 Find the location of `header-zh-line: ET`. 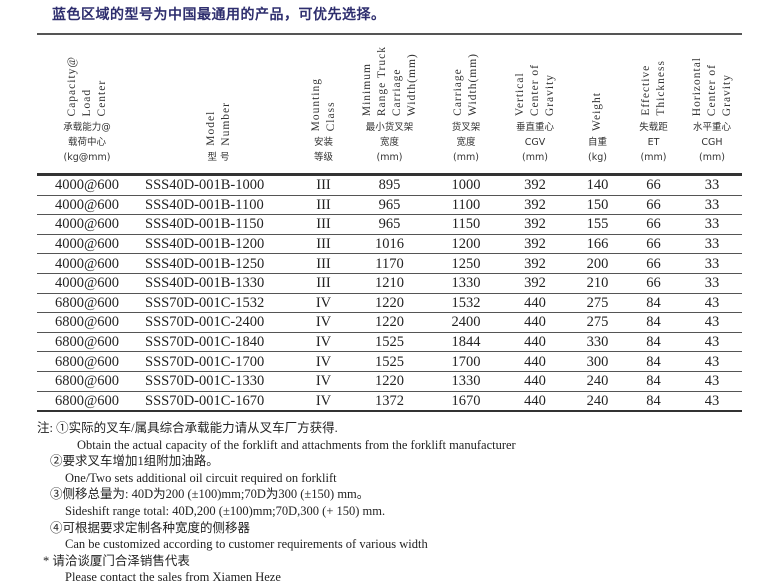

header-zh-line: ET is located at coordinates (653, 142).